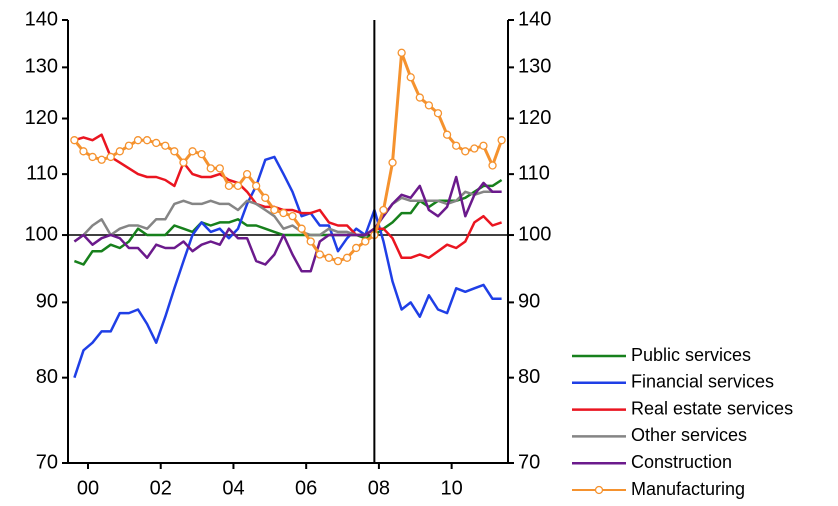 The height and width of the screenshot is (506, 838). What do you see at coordinates (529, 462) in the screenshot?
I see `y2-tick-label: 70` at bounding box center [529, 462].